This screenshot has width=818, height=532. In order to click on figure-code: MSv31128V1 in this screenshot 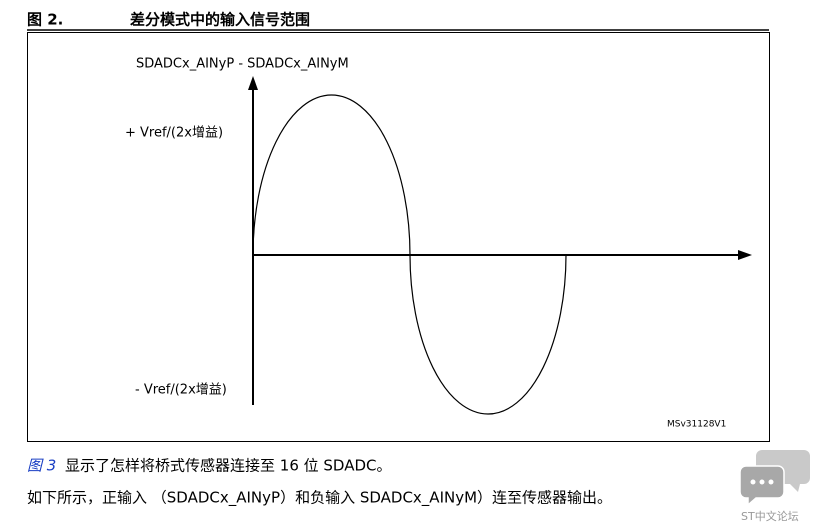, I will do `click(696, 425)`.